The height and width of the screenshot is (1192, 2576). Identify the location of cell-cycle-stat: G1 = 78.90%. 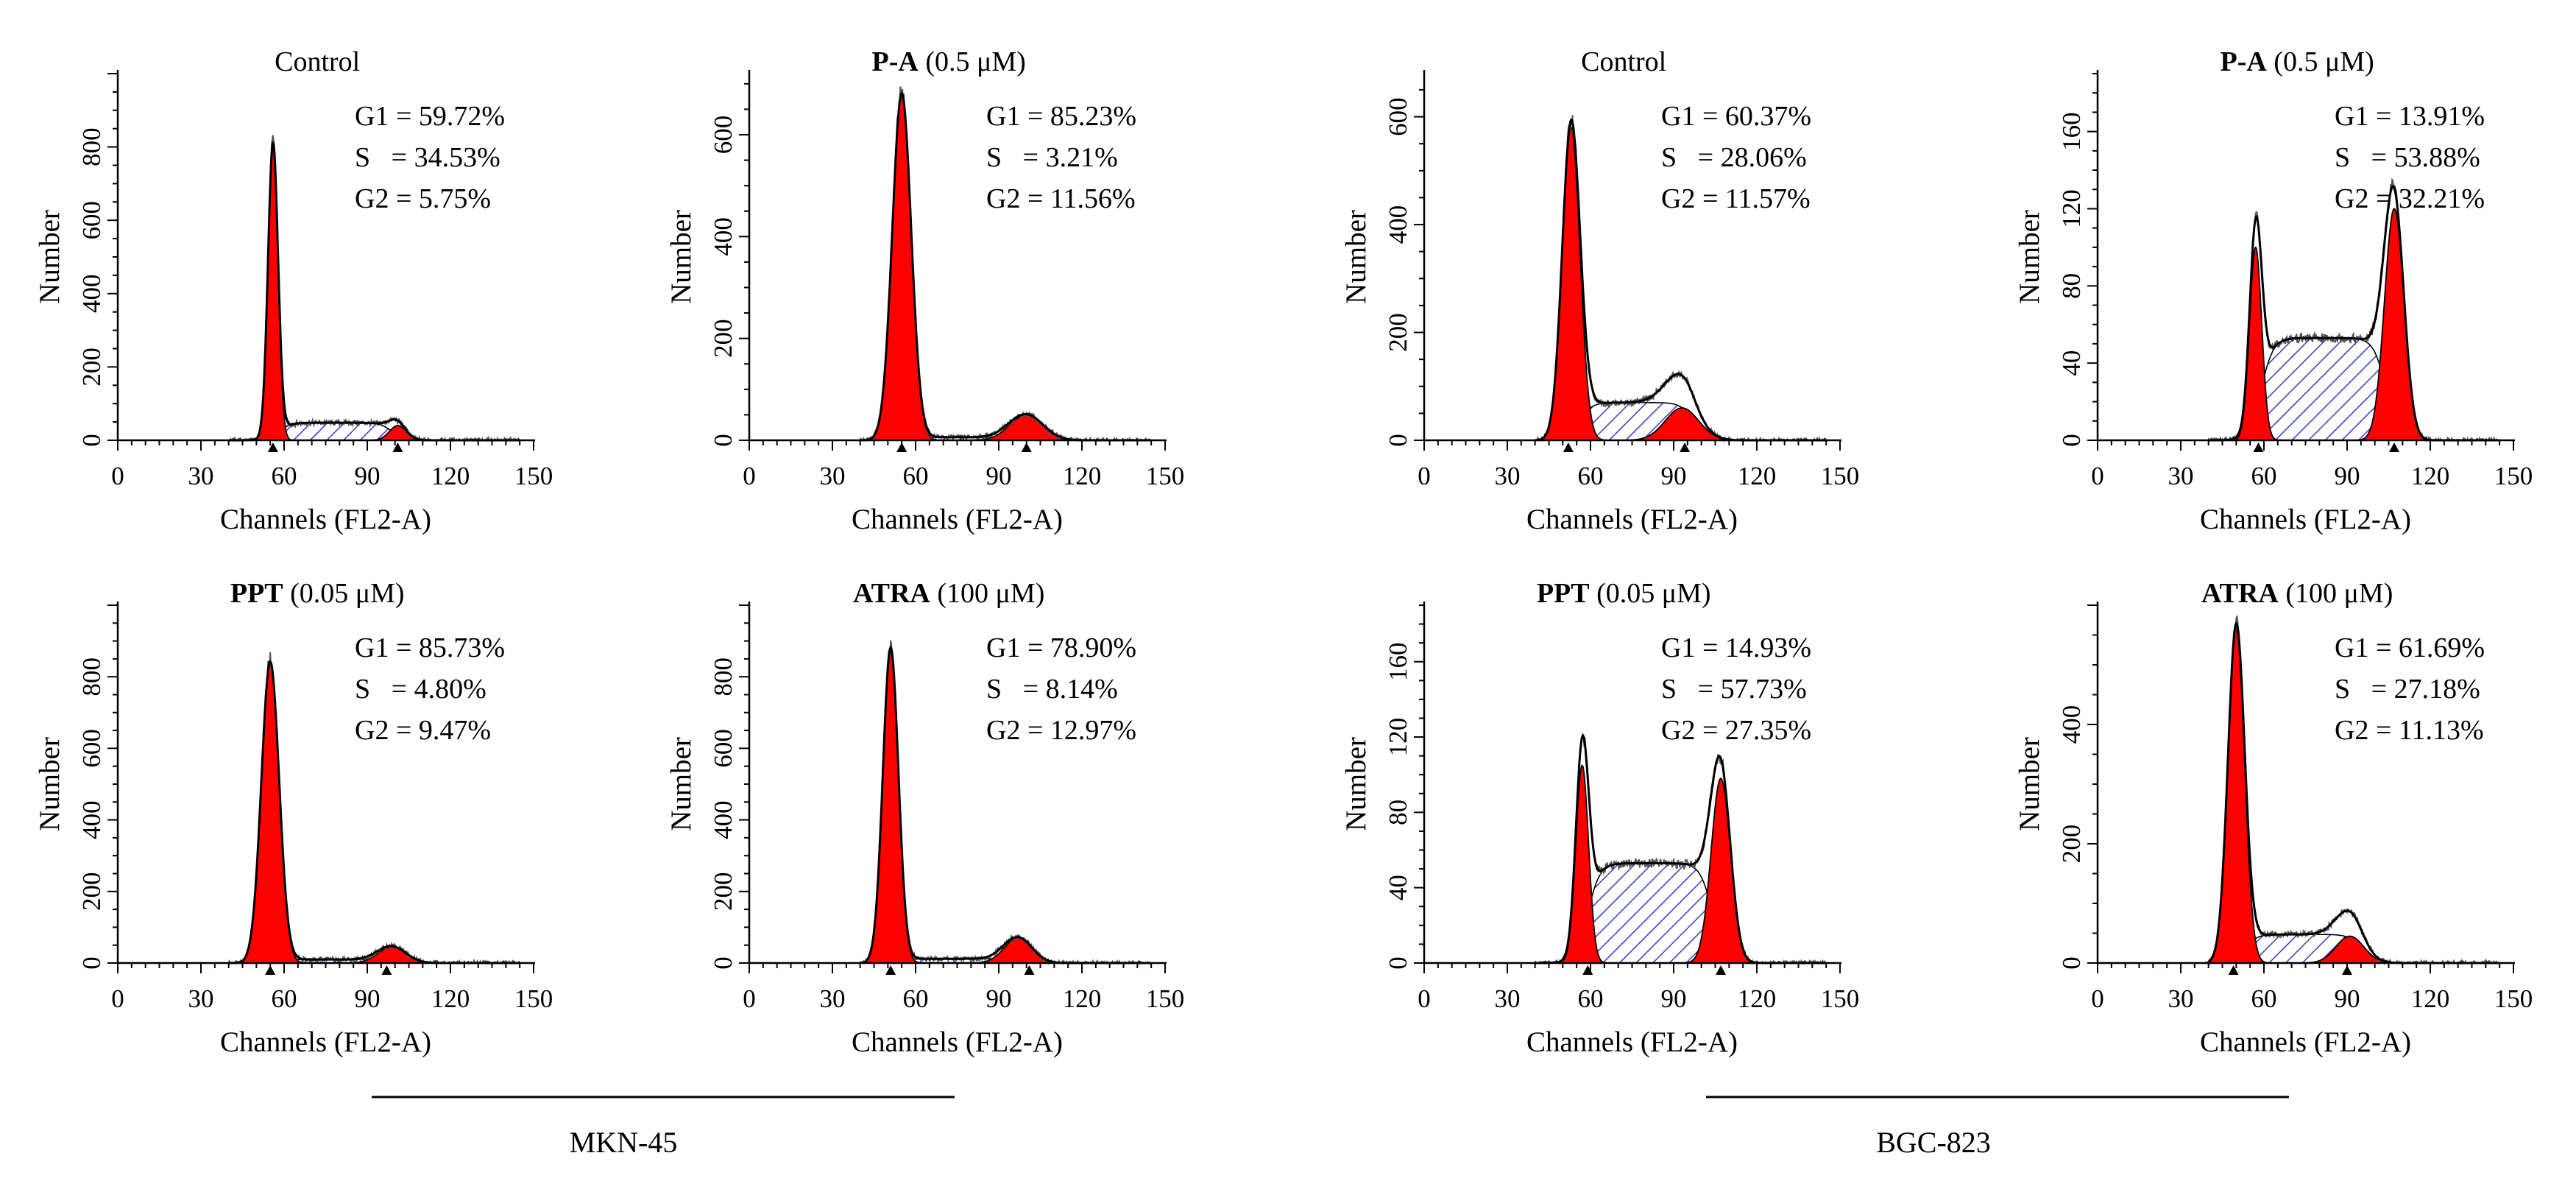
(1061, 647).